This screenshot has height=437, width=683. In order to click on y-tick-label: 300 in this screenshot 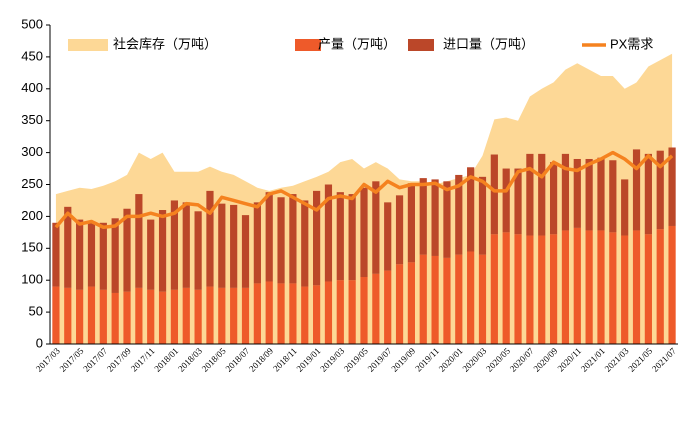, I will do `click(32, 151)`.